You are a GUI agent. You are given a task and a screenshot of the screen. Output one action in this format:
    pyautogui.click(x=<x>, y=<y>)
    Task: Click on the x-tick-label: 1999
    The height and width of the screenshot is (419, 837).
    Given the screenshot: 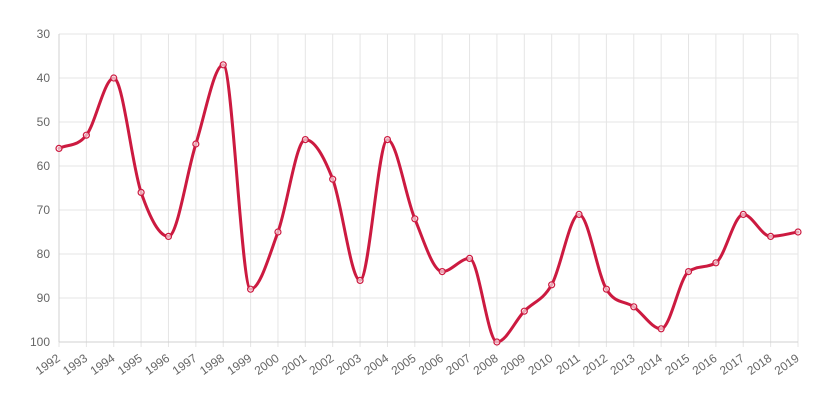 What is the action you would take?
    pyautogui.click(x=239, y=364)
    